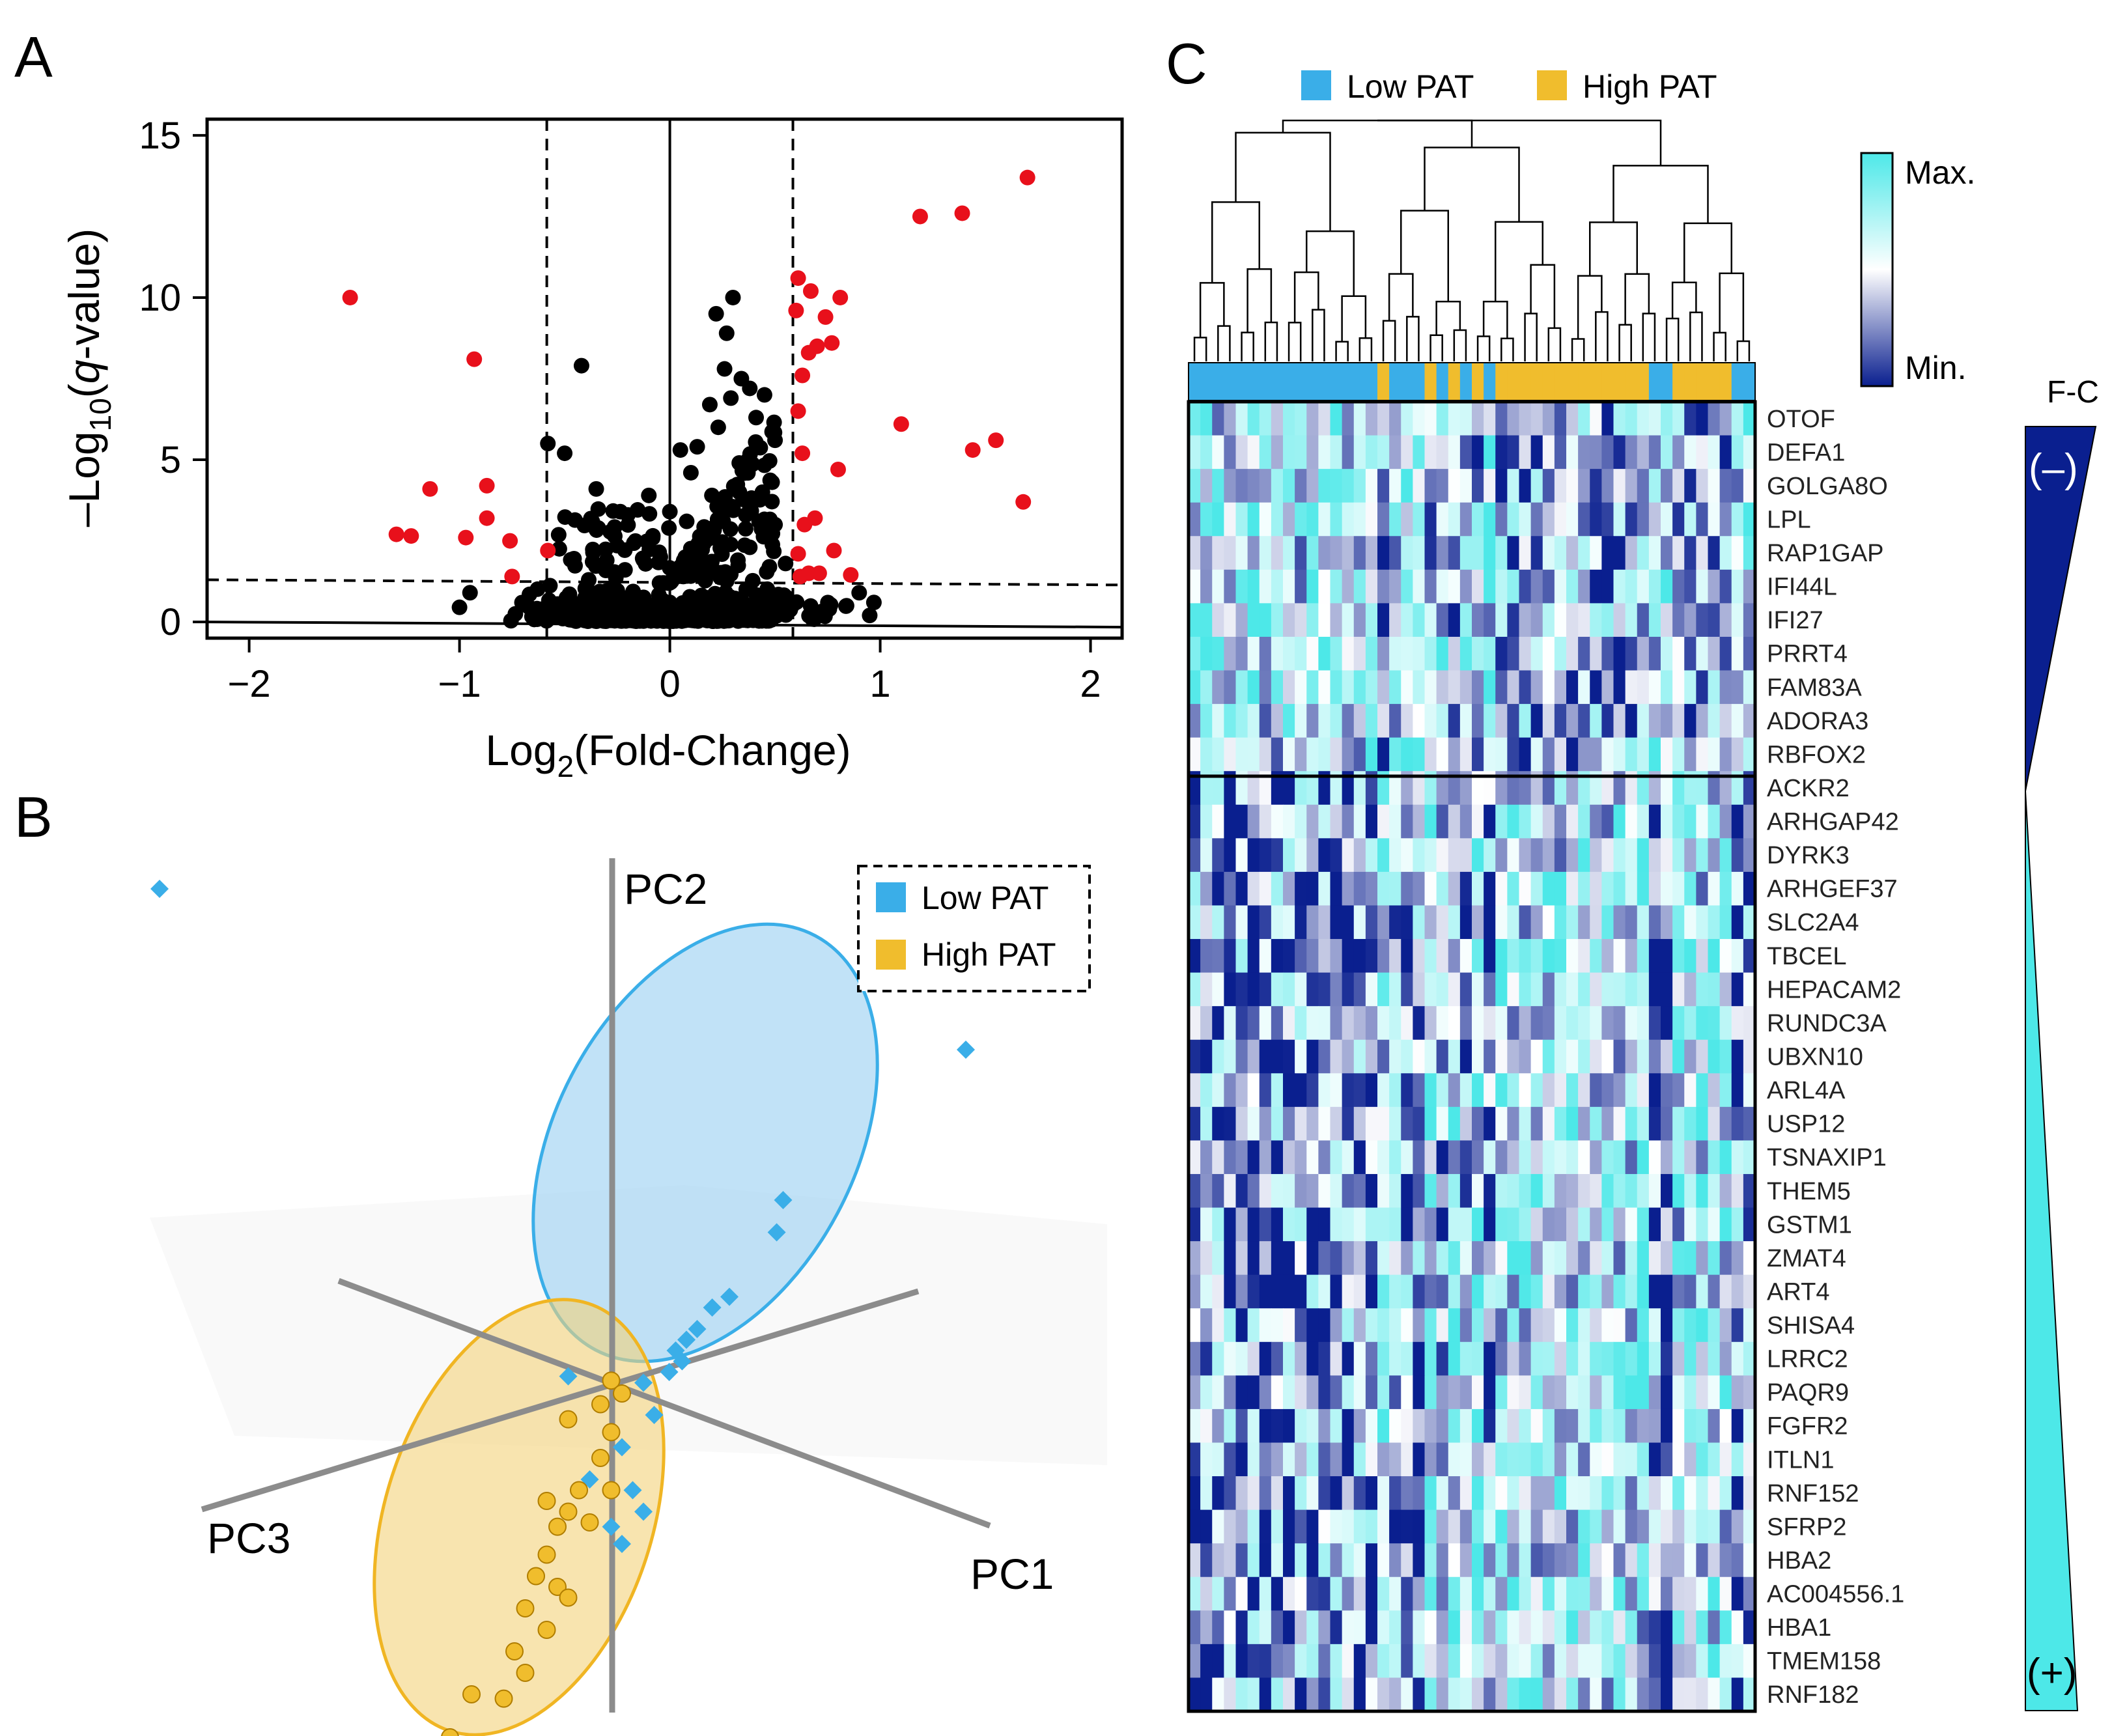 This screenshot has height=1736, width=2112. Describe the element at coordinates (1813, 1695) in the screenshot. I see `gene-label: RNF182` at that location.